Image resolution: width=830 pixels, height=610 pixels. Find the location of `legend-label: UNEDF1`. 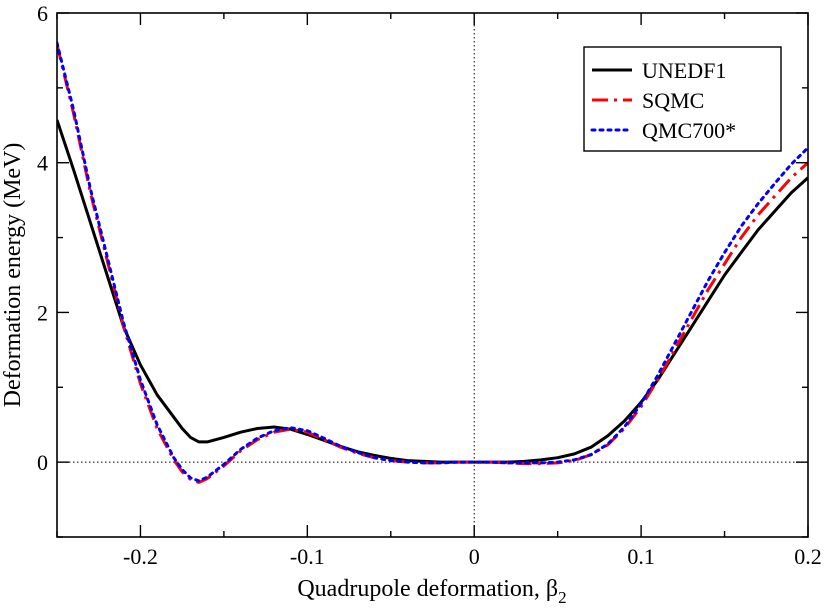

legend-label: UNEDF1 is located at coordinates (684, 70).